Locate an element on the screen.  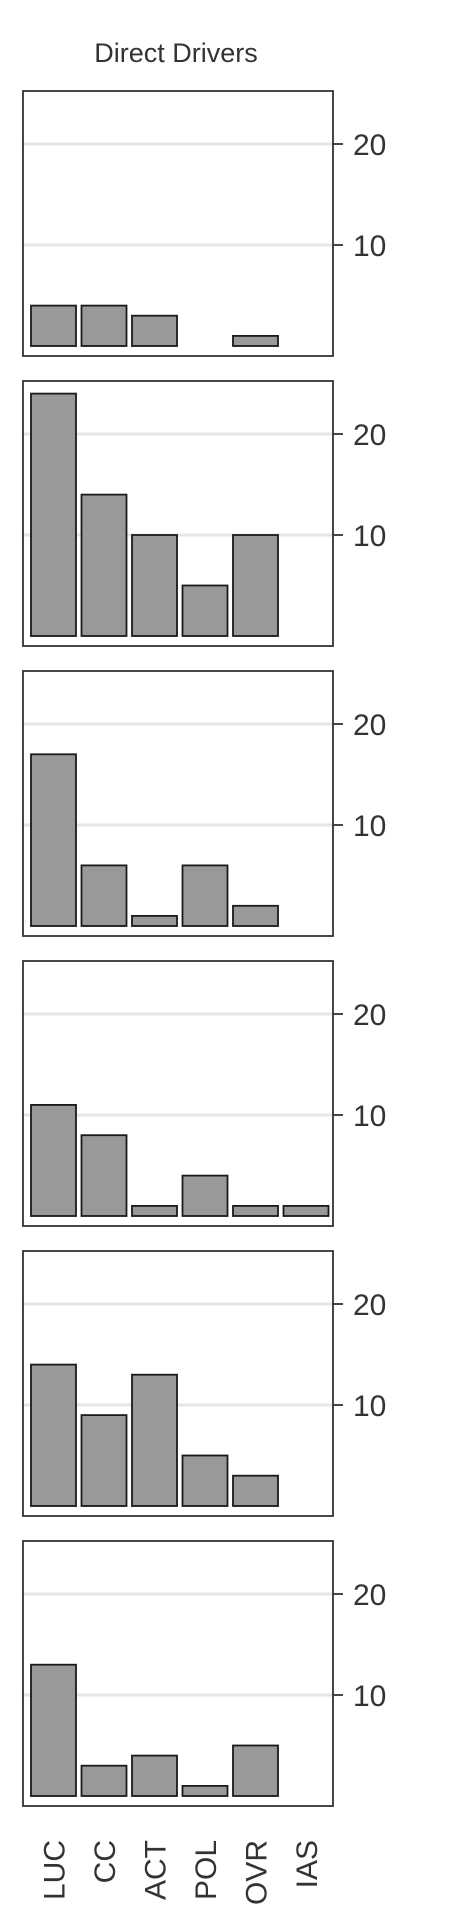
x-tick-label-luc: LUC is located at coordinates (55, 1870).